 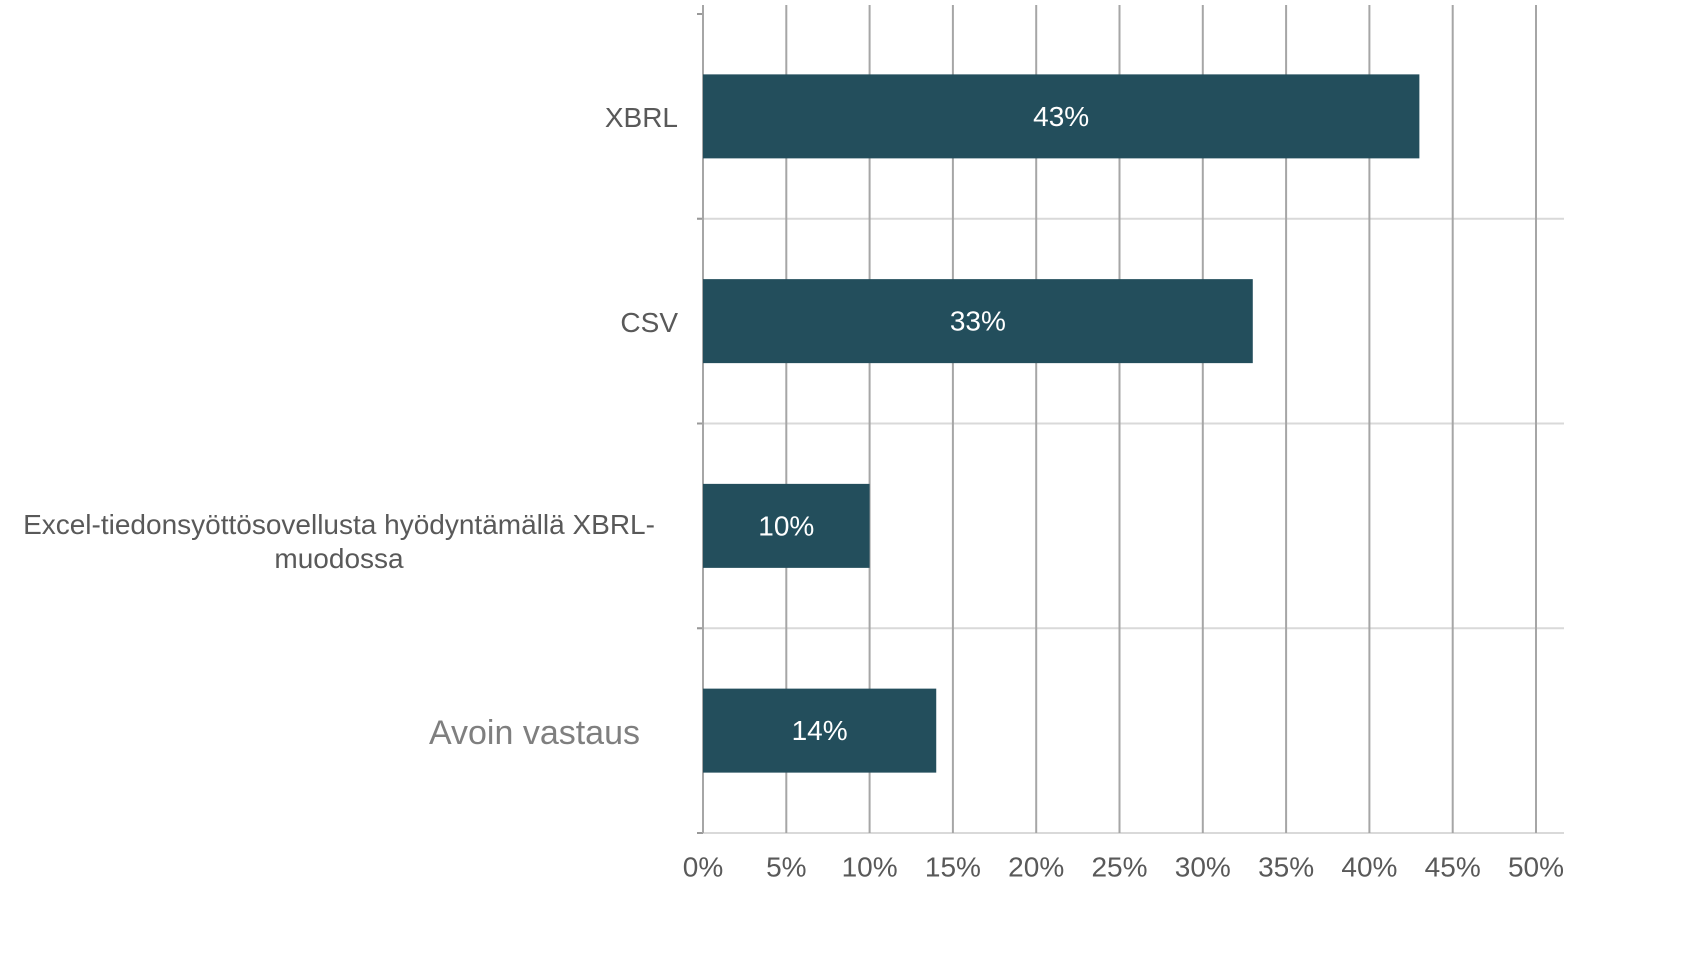 What do you see at coordinates (870, 866) in the screenshot?
I see `x-tick-label: 10%` at bounding box center [870, 866].